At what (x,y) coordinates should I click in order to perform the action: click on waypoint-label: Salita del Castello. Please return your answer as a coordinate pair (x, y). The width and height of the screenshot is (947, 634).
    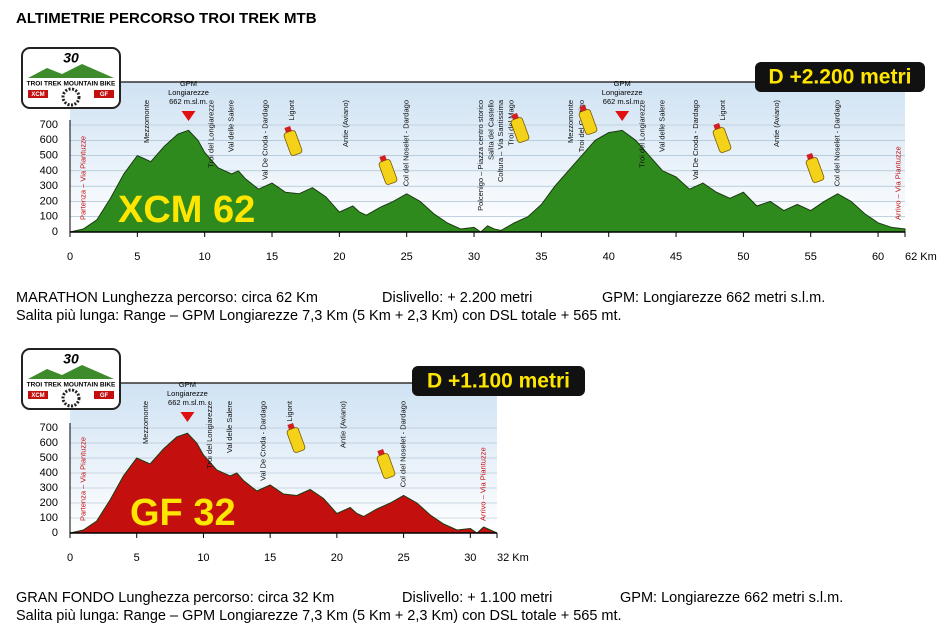
    Looking at the image, I should click on (491, 130).